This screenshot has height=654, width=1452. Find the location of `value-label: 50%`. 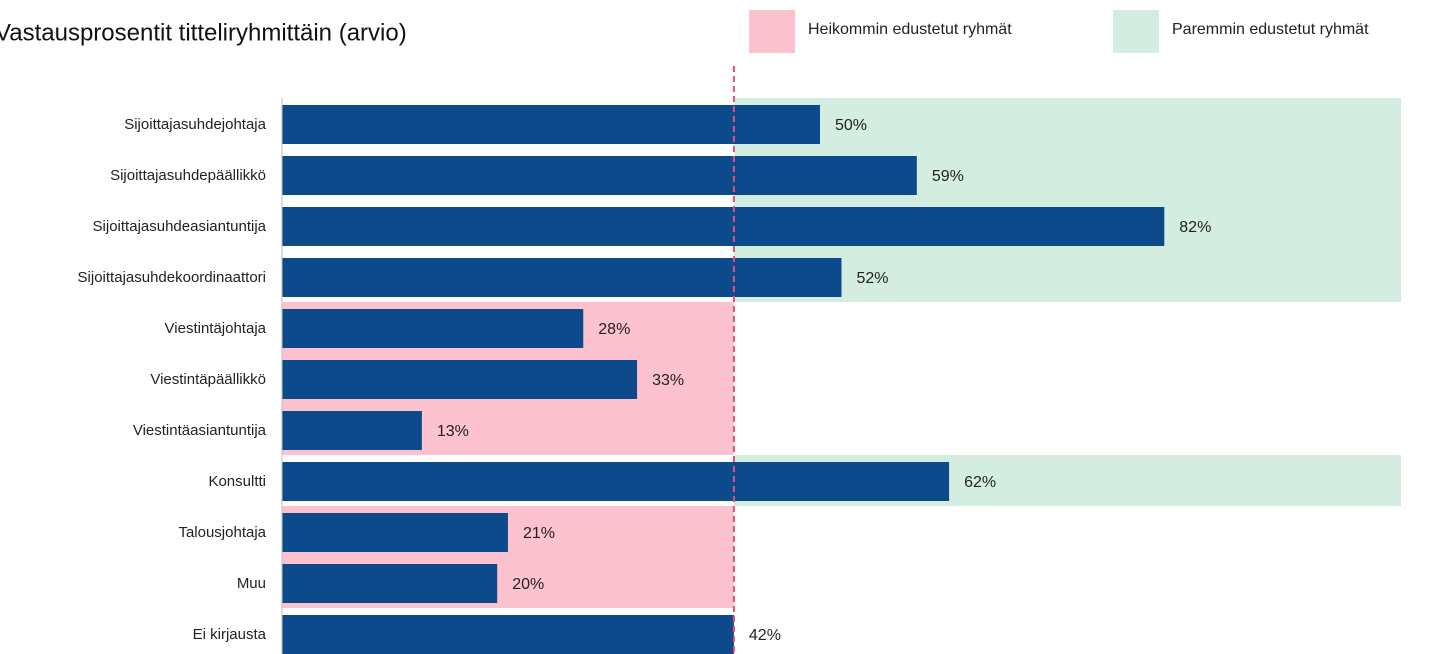

value-label: 50% is located at coordinates (851, 125).